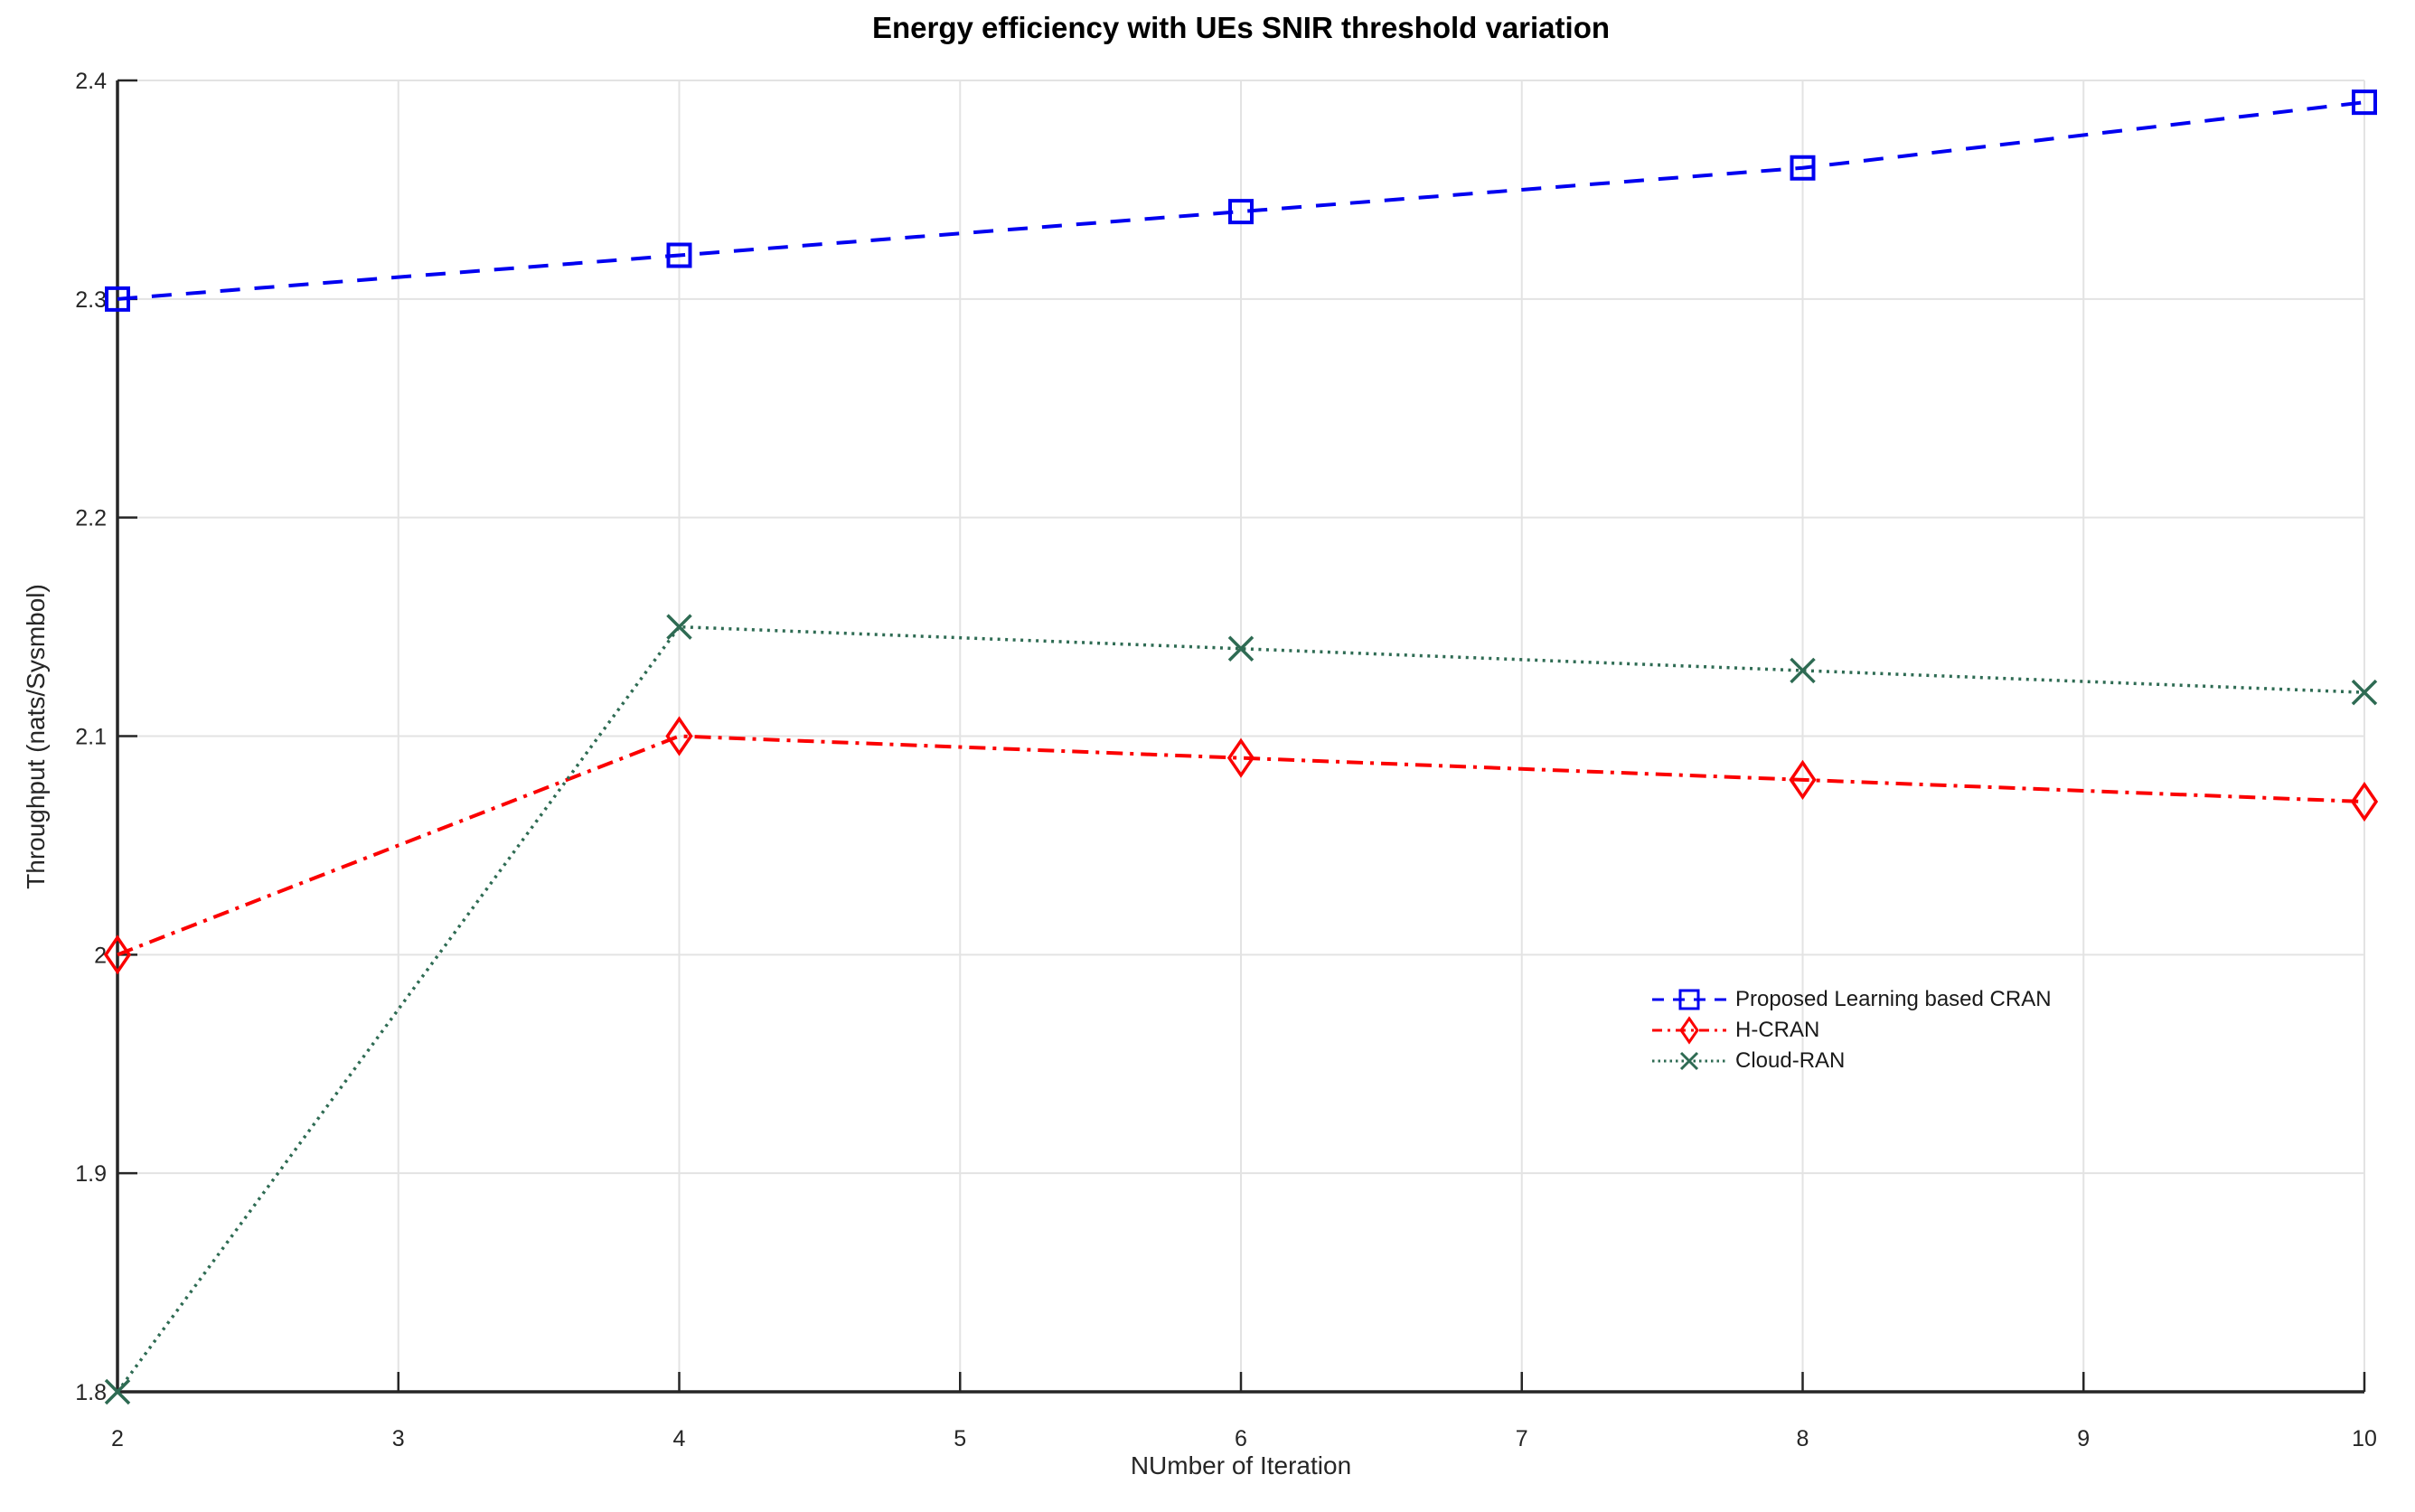 The width and height of the screenshot is (2415, 1512). What do you see at coordinates (1241, 1465) in the screenshot?
I see `x-axis-label: NUmber of Iteration` at bounding box center [1241, 1465].